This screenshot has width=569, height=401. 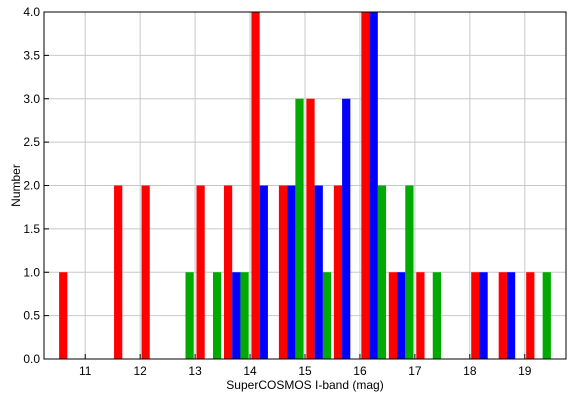 I want to click on x-tick-label-3: 14, so click(x=250, y=371).